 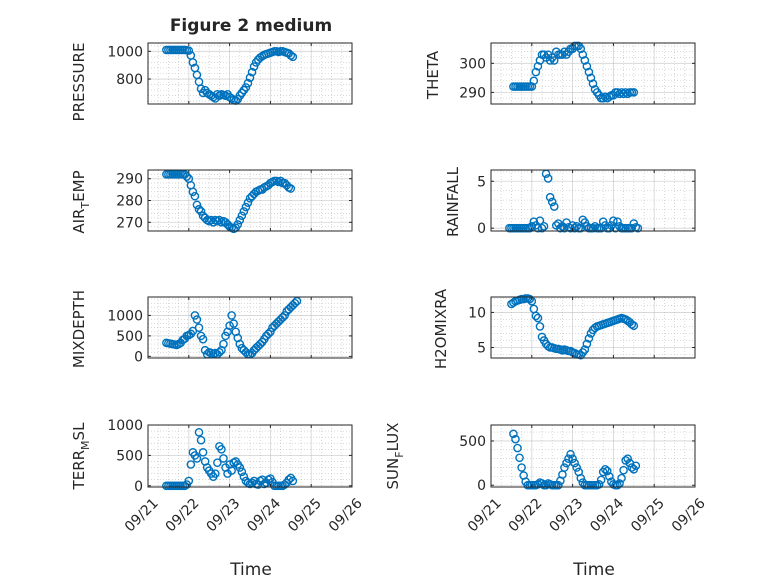 I want to click on ylabel-terr-msl: TERRMSL, so click(x=81, y=456).